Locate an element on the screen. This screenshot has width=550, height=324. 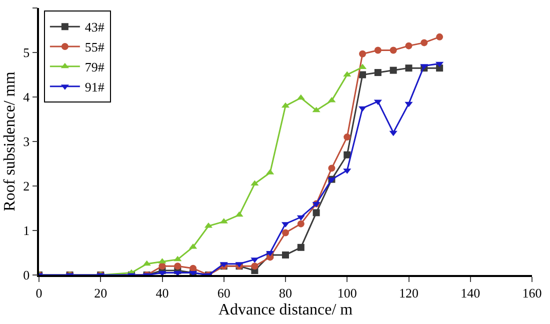
legend-label: 55# is located at coordinates (94, 47).